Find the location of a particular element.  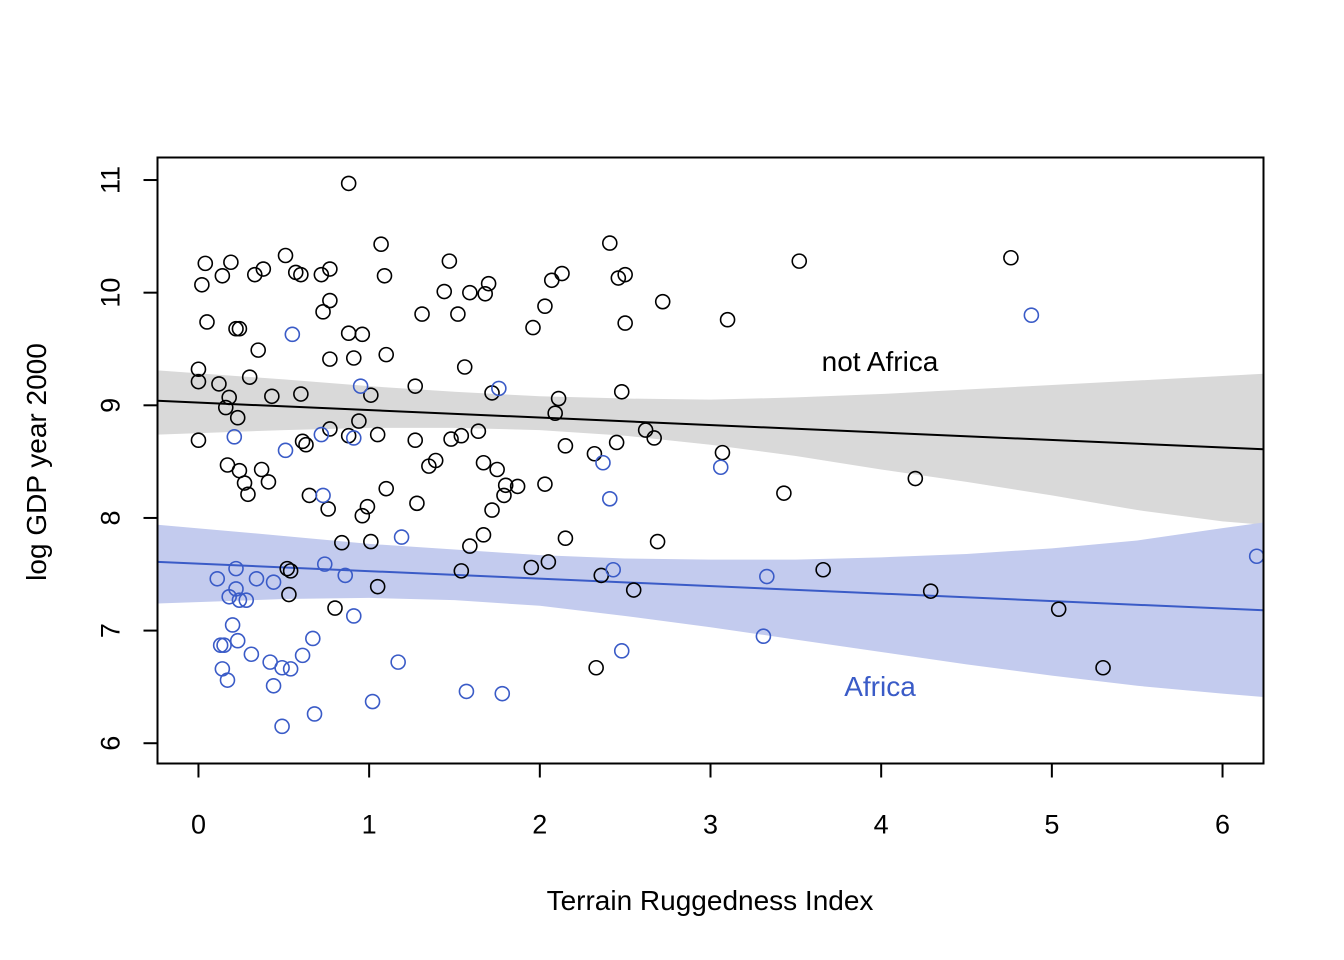

x-tick-label: 5 is located at coordinates (1051, 825).